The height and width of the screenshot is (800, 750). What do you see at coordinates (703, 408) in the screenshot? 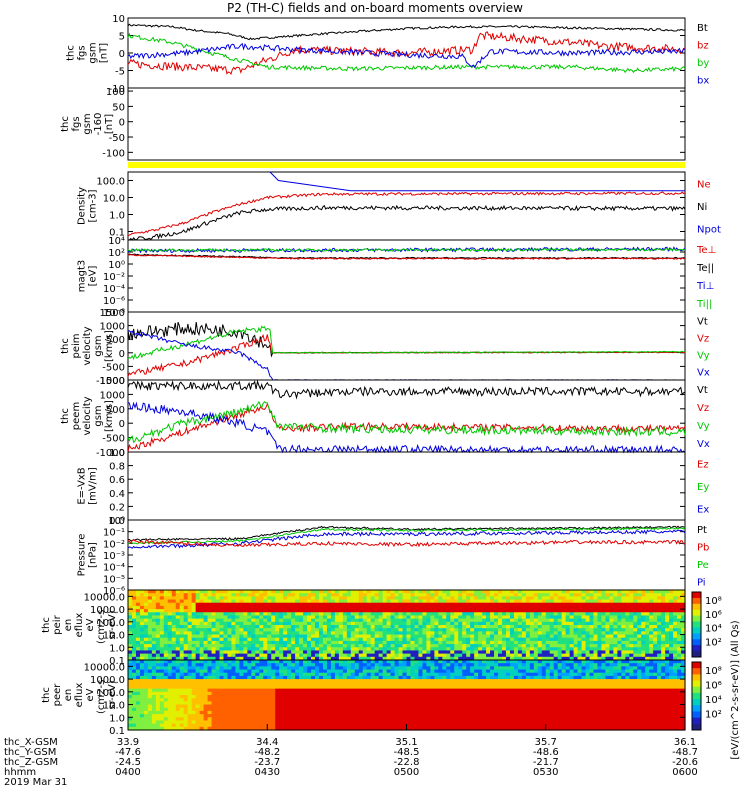
I see `legend-entry: Vz` at bounding box center [703, 408].